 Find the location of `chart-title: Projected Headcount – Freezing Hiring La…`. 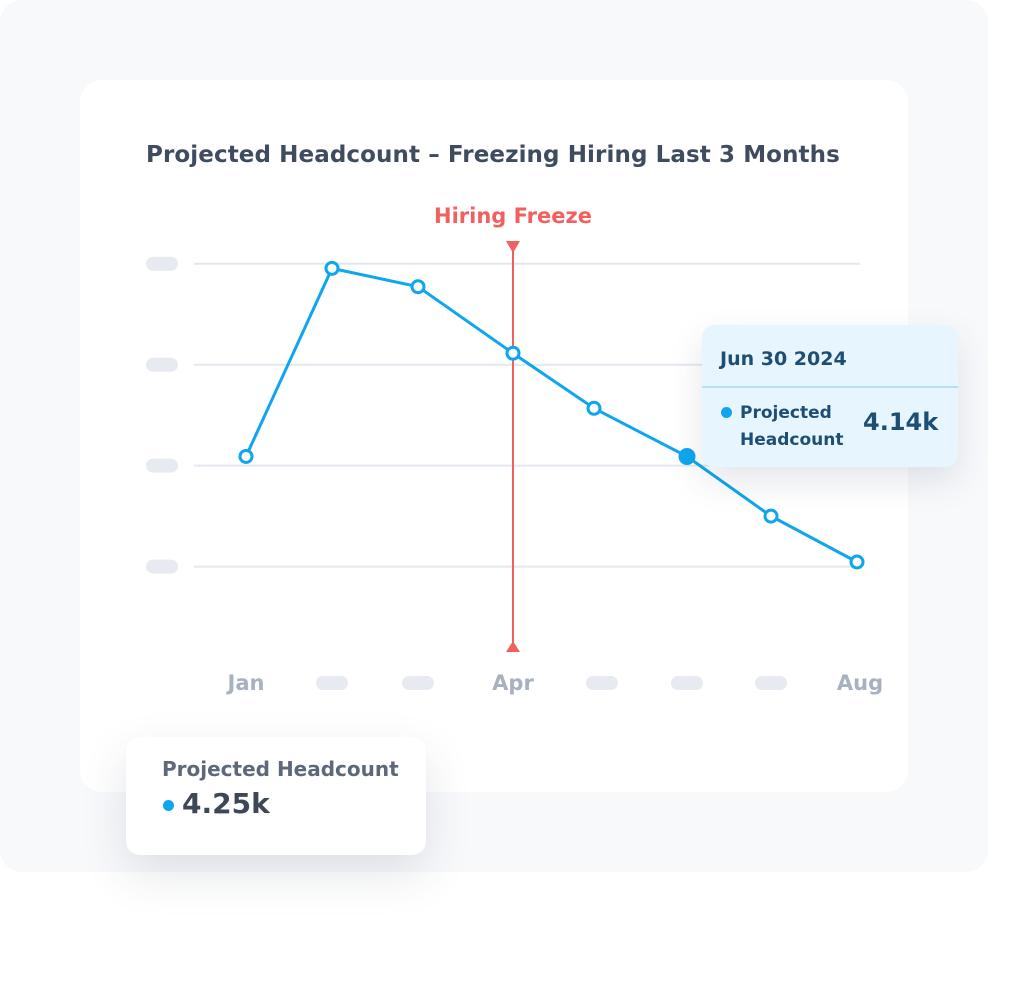

chart-title: Projected Headcount – Freezing Hiring La… is located at coordinates (493, 155).